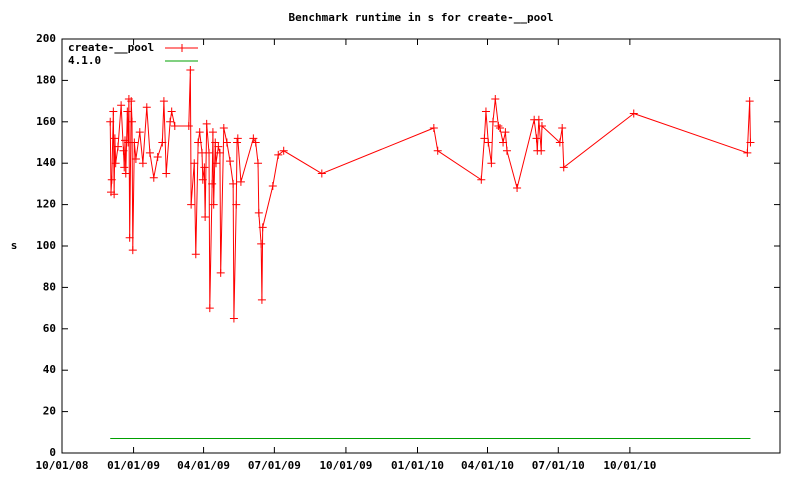 The width and height of the screenshot is (800, 484). I want to click on x-tick-label: 10/01/09, so click(345, 465).